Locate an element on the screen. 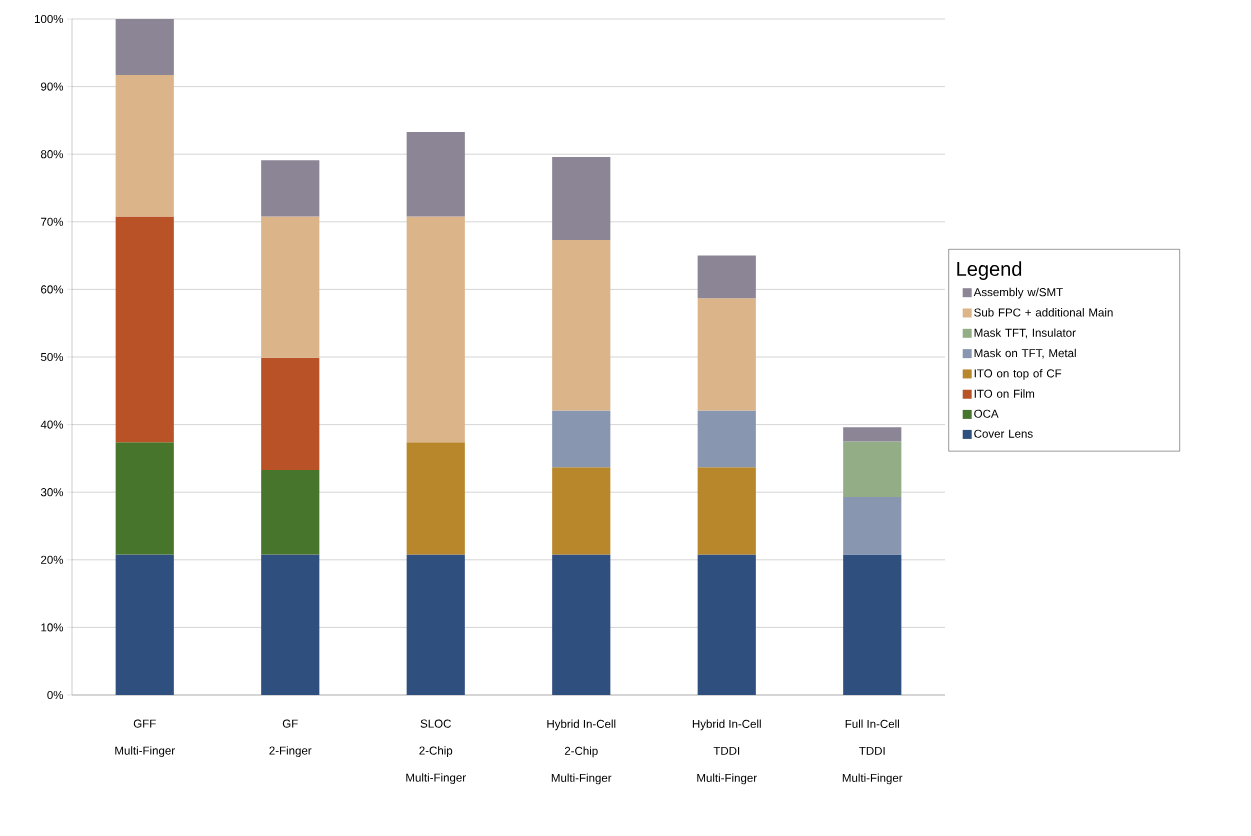 The height and width of the screenshot is (836, 1251). legend-label: Sub FPC + additional Main is located at coordinates (1043, 312).